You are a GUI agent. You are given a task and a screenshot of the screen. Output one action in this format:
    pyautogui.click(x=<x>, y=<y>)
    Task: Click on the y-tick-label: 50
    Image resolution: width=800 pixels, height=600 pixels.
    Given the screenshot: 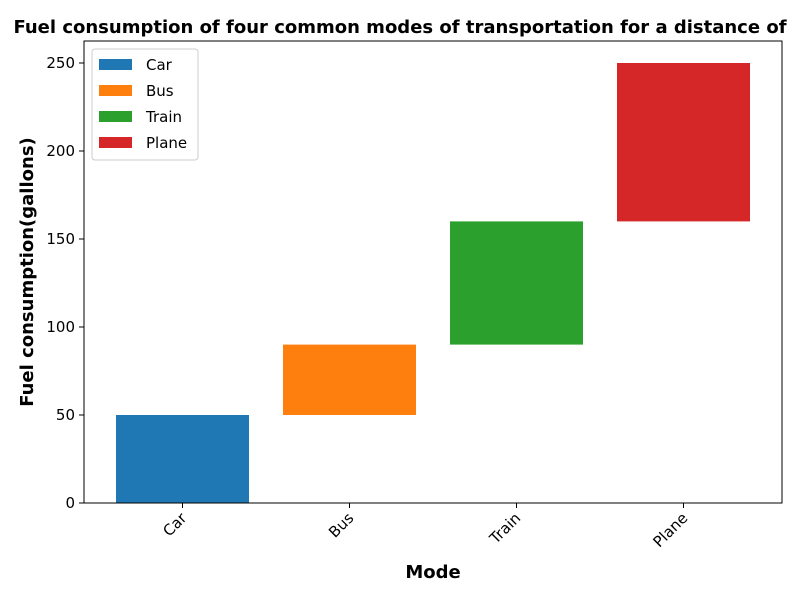 What is the action you would take?
    pyautogui.click(x=65, y=415)
    